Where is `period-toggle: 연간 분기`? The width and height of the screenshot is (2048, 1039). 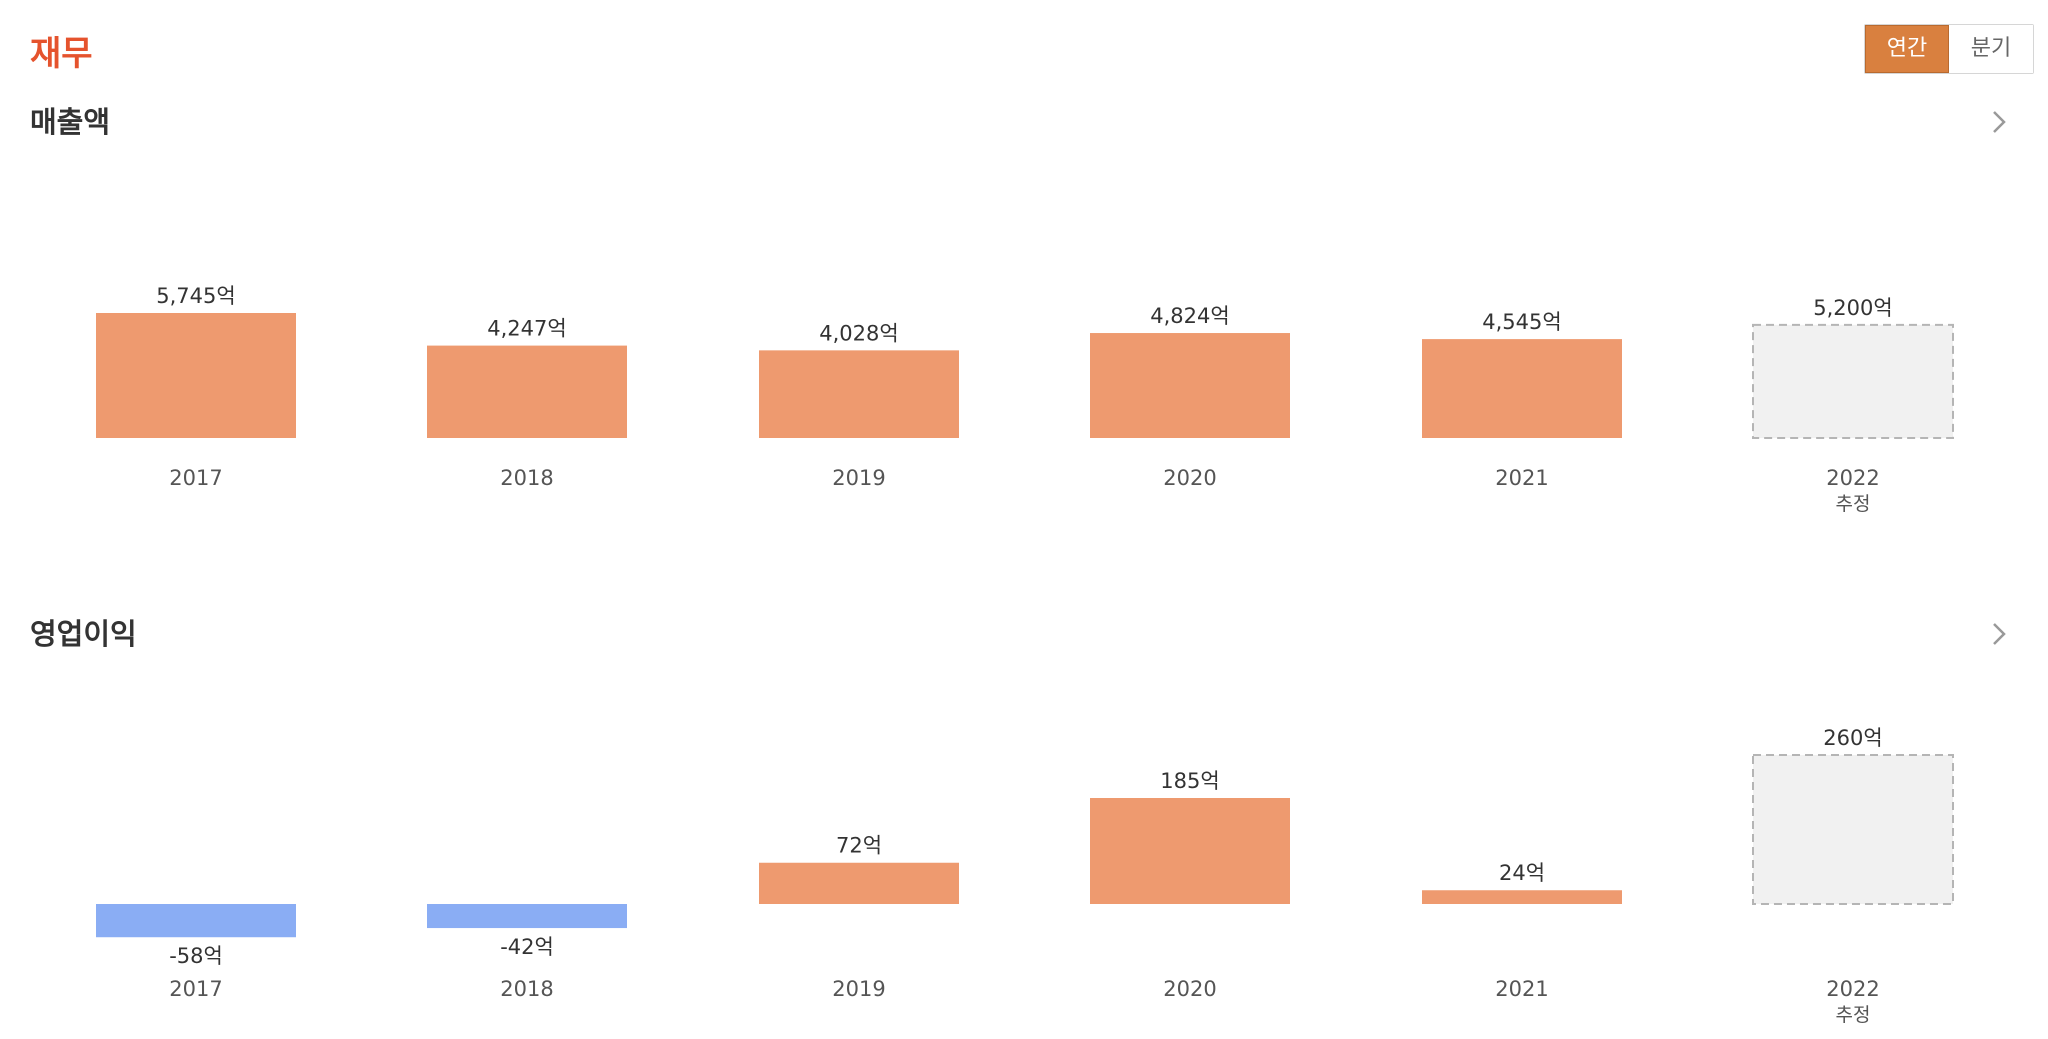
period-toggle: 연간 분기 is located at coordinates (1949, 49).